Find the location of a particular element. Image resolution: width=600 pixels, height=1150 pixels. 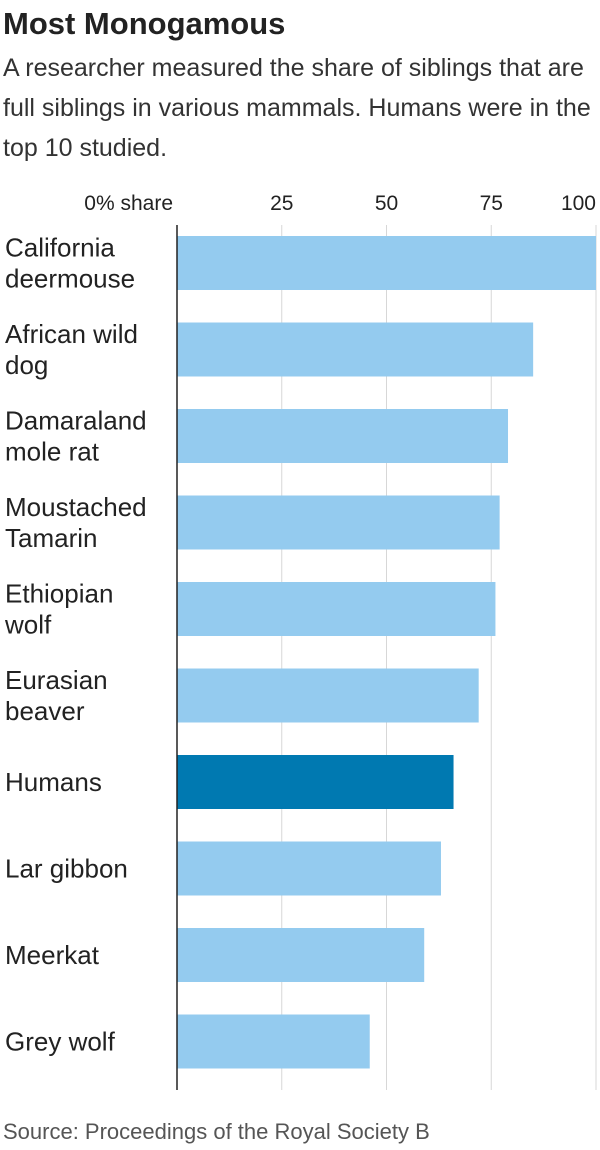

category-label: African wild dog is located at coordinates (71, 349).